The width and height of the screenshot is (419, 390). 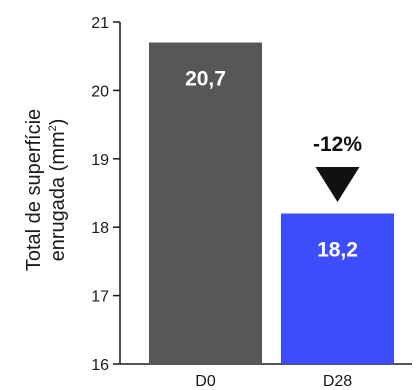 What do you see at coordinates (100, 297) in the screenshot?
I see `y-tick-label: 17` at bounding box center [100, 297].